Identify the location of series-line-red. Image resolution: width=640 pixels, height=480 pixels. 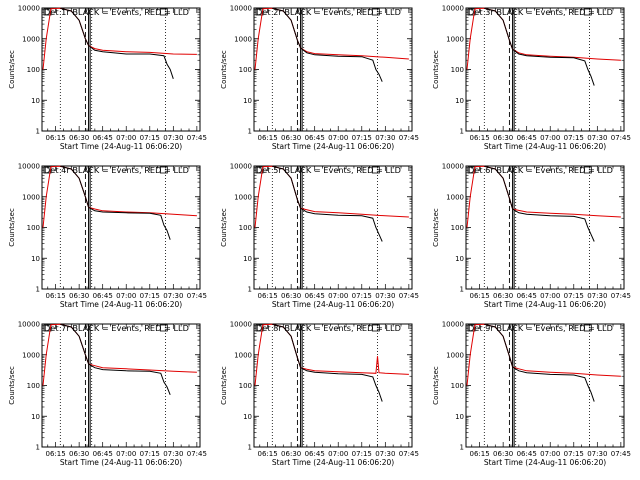
(543, 38).